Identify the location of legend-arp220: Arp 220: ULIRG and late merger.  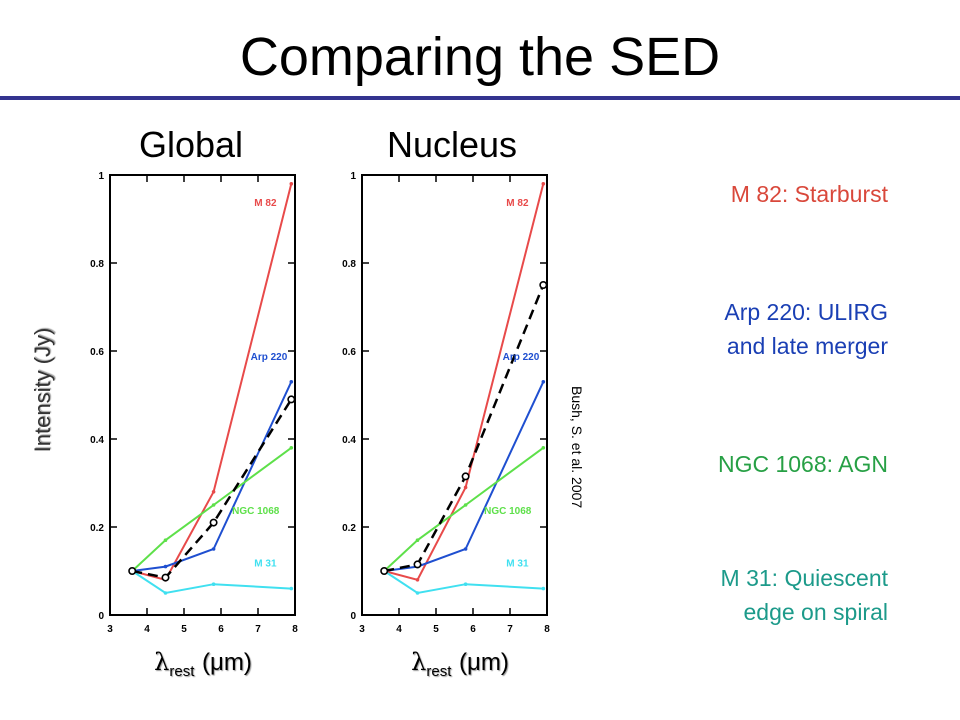
(806, 329).